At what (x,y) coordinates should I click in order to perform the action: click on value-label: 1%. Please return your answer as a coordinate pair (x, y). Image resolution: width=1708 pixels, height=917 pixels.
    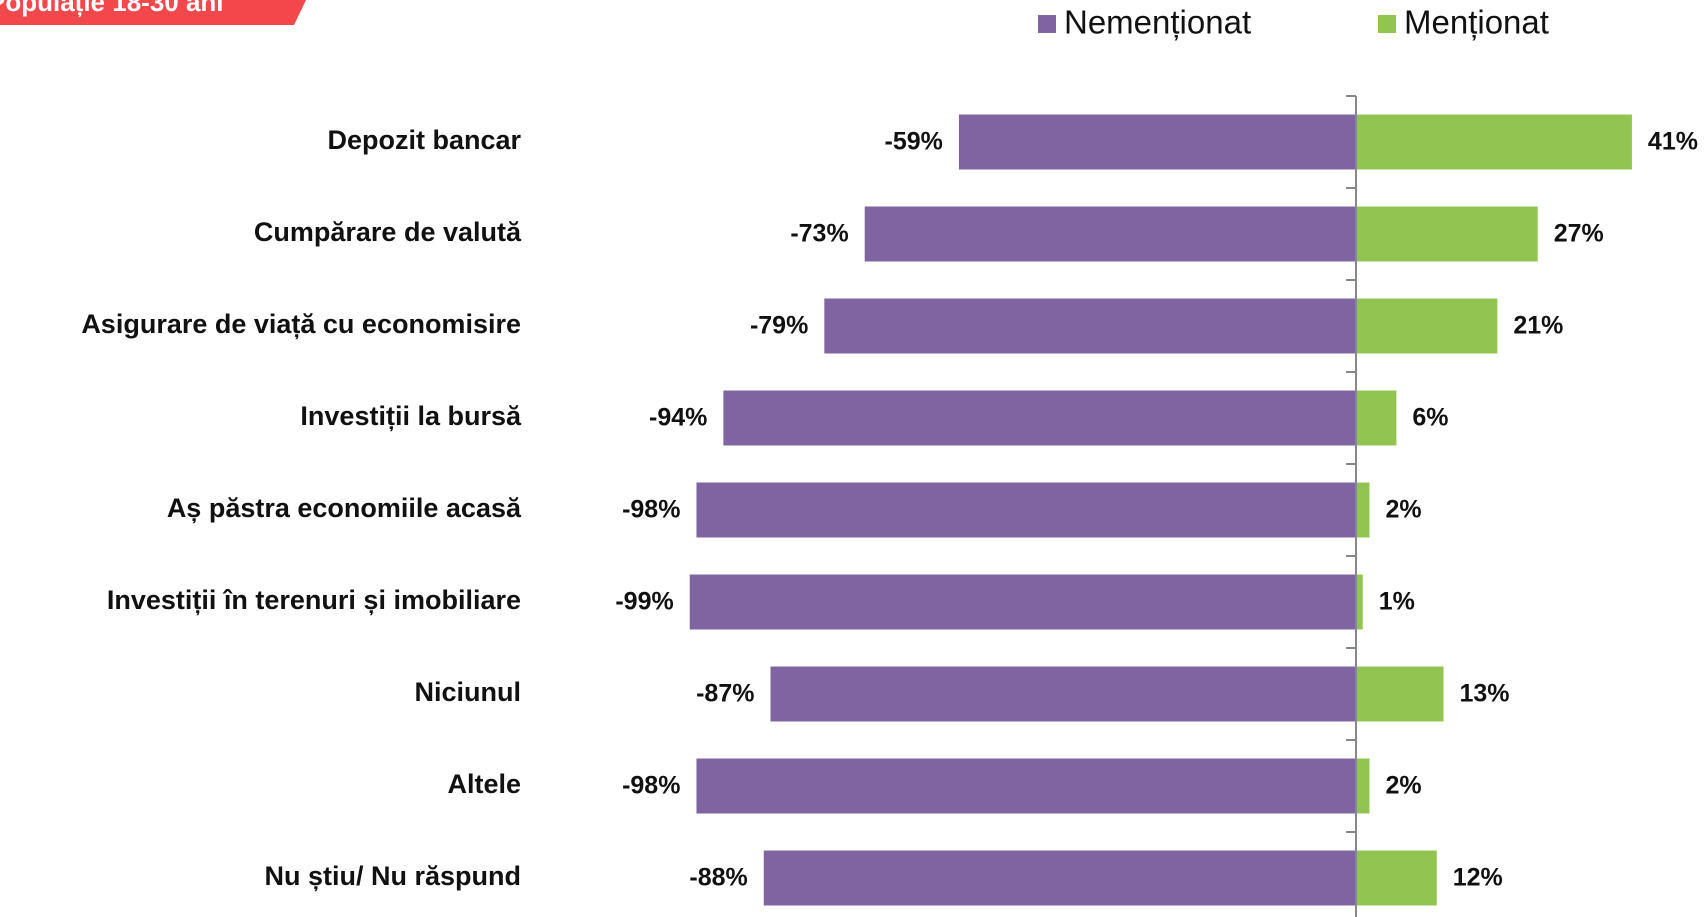
    Looking at the image, I should click on (1397, 602).